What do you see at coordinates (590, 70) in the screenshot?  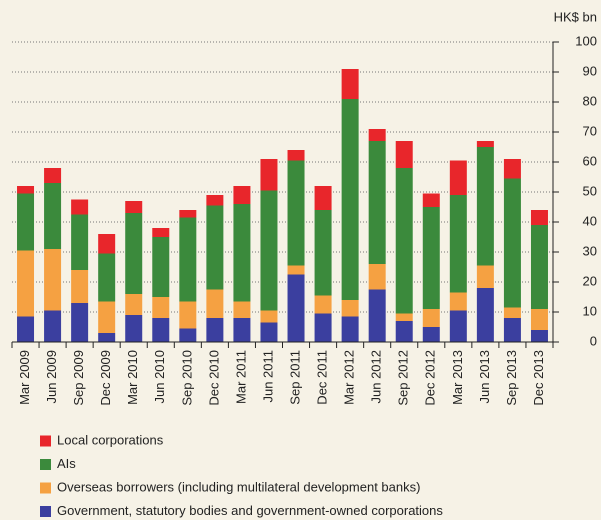 I see `y-tick-label: 90` at bounding box center [590, 70].